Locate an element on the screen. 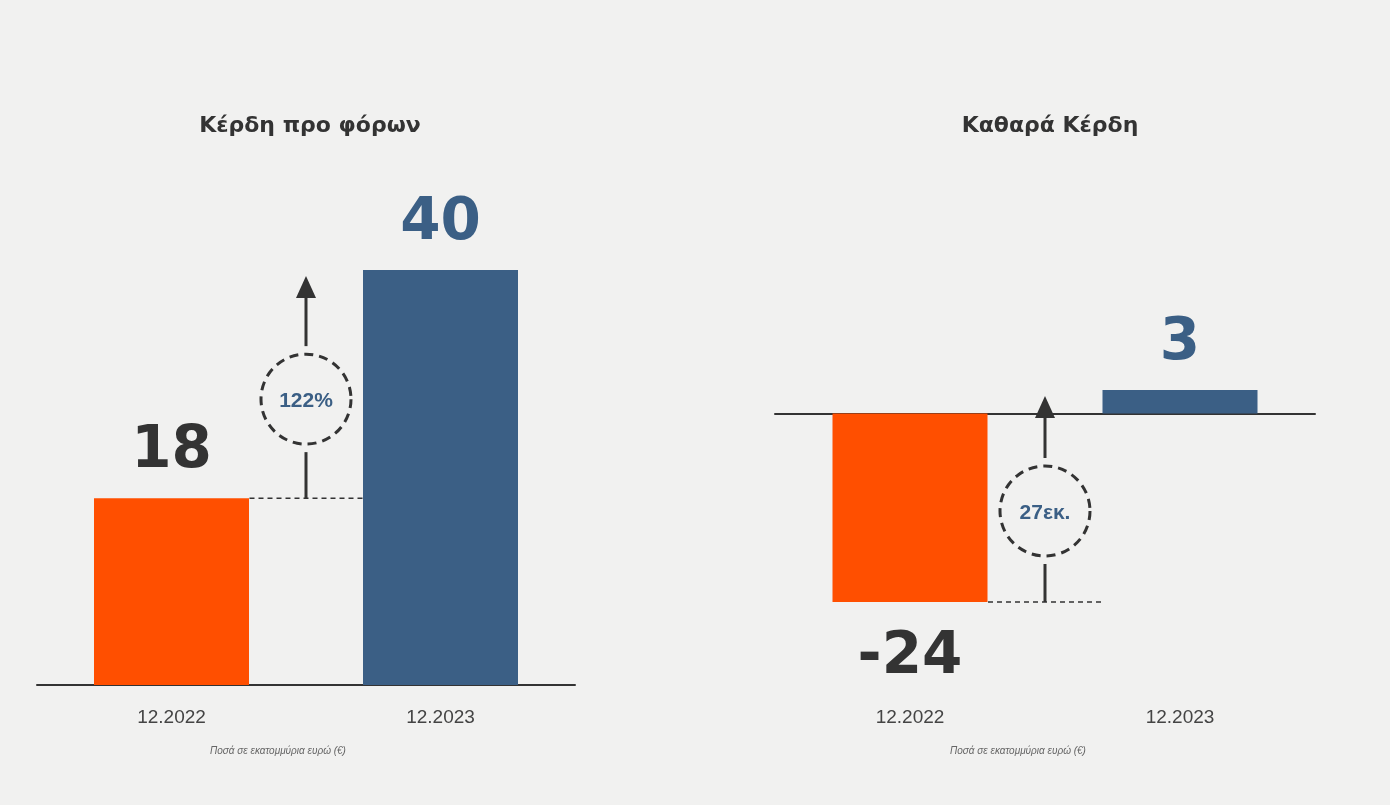 This screenshot has height=805, width=1390. annotation: 122% is located at coordinates (306, 399).